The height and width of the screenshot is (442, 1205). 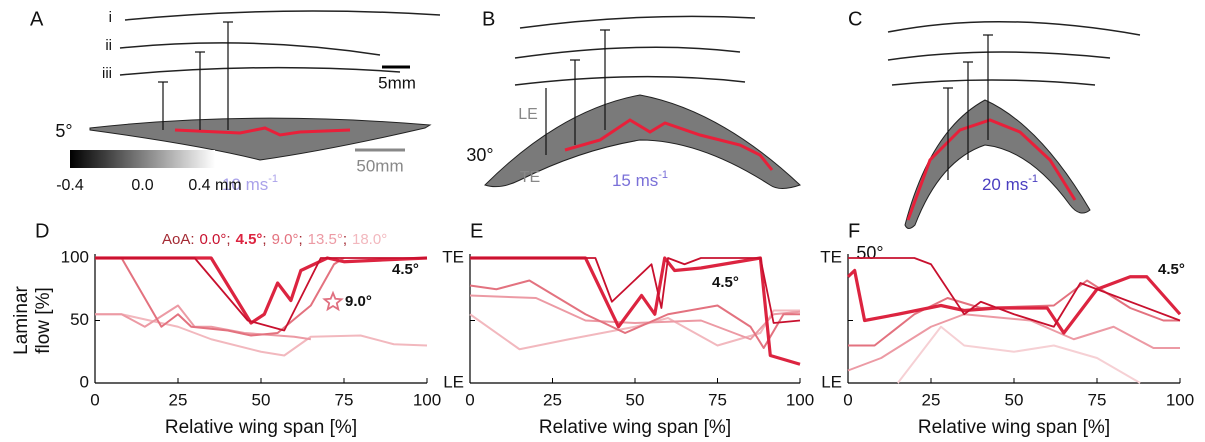 I want to click on legend: AoA: 0.0°; 4.5°; 9.0°; 13.5°; 18.0°, so click(x=274, y=239).